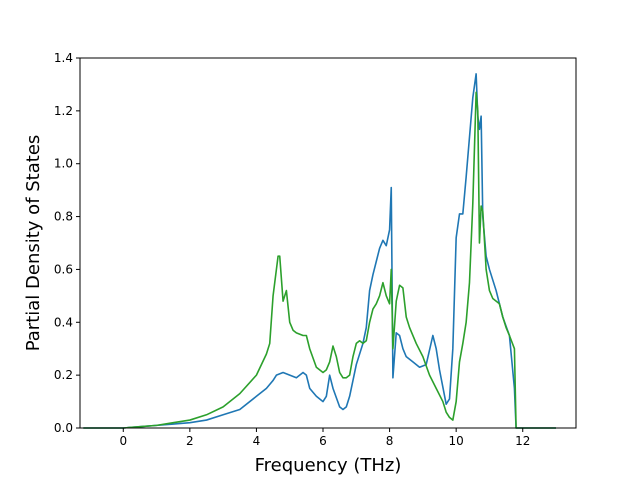 This screenshot has width=640, height=480. Describe the element at coordinates (63, 269) in the screenshot. I see `y-tick-label: 0.6` at that location.